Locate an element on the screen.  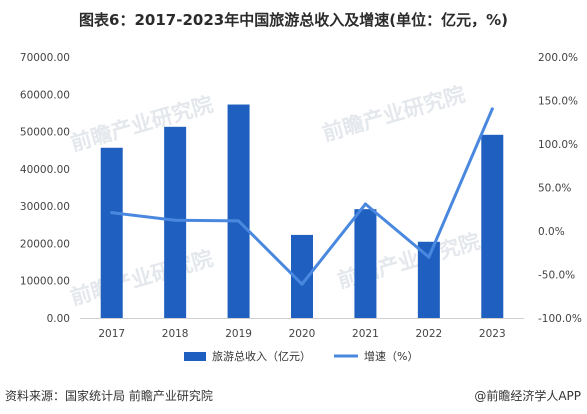
right-axis-tick-label: 50.0% is located at coordinates (554, 189).